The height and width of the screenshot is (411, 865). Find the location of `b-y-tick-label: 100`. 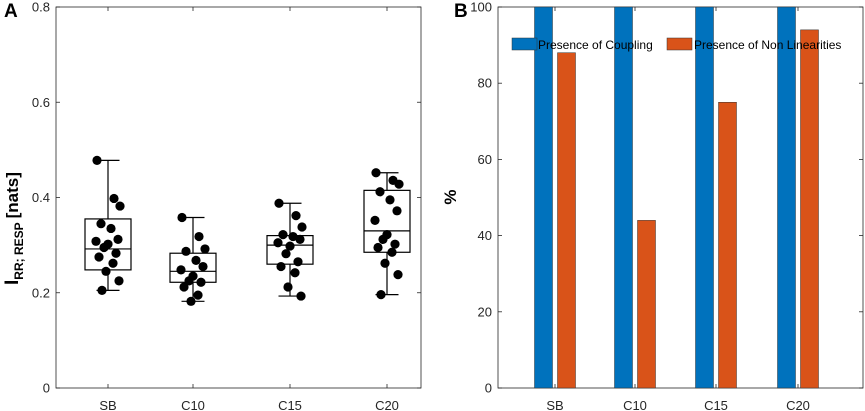

b-y-tick-label: 100 is located at coordinates (481, 7).